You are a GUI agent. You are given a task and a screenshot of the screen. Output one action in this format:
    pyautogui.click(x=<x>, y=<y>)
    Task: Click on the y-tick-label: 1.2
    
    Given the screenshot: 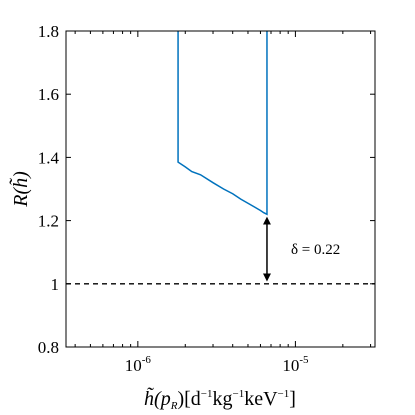 What is the action you would take?
    pyautogui.click(x=48, y=221)
    